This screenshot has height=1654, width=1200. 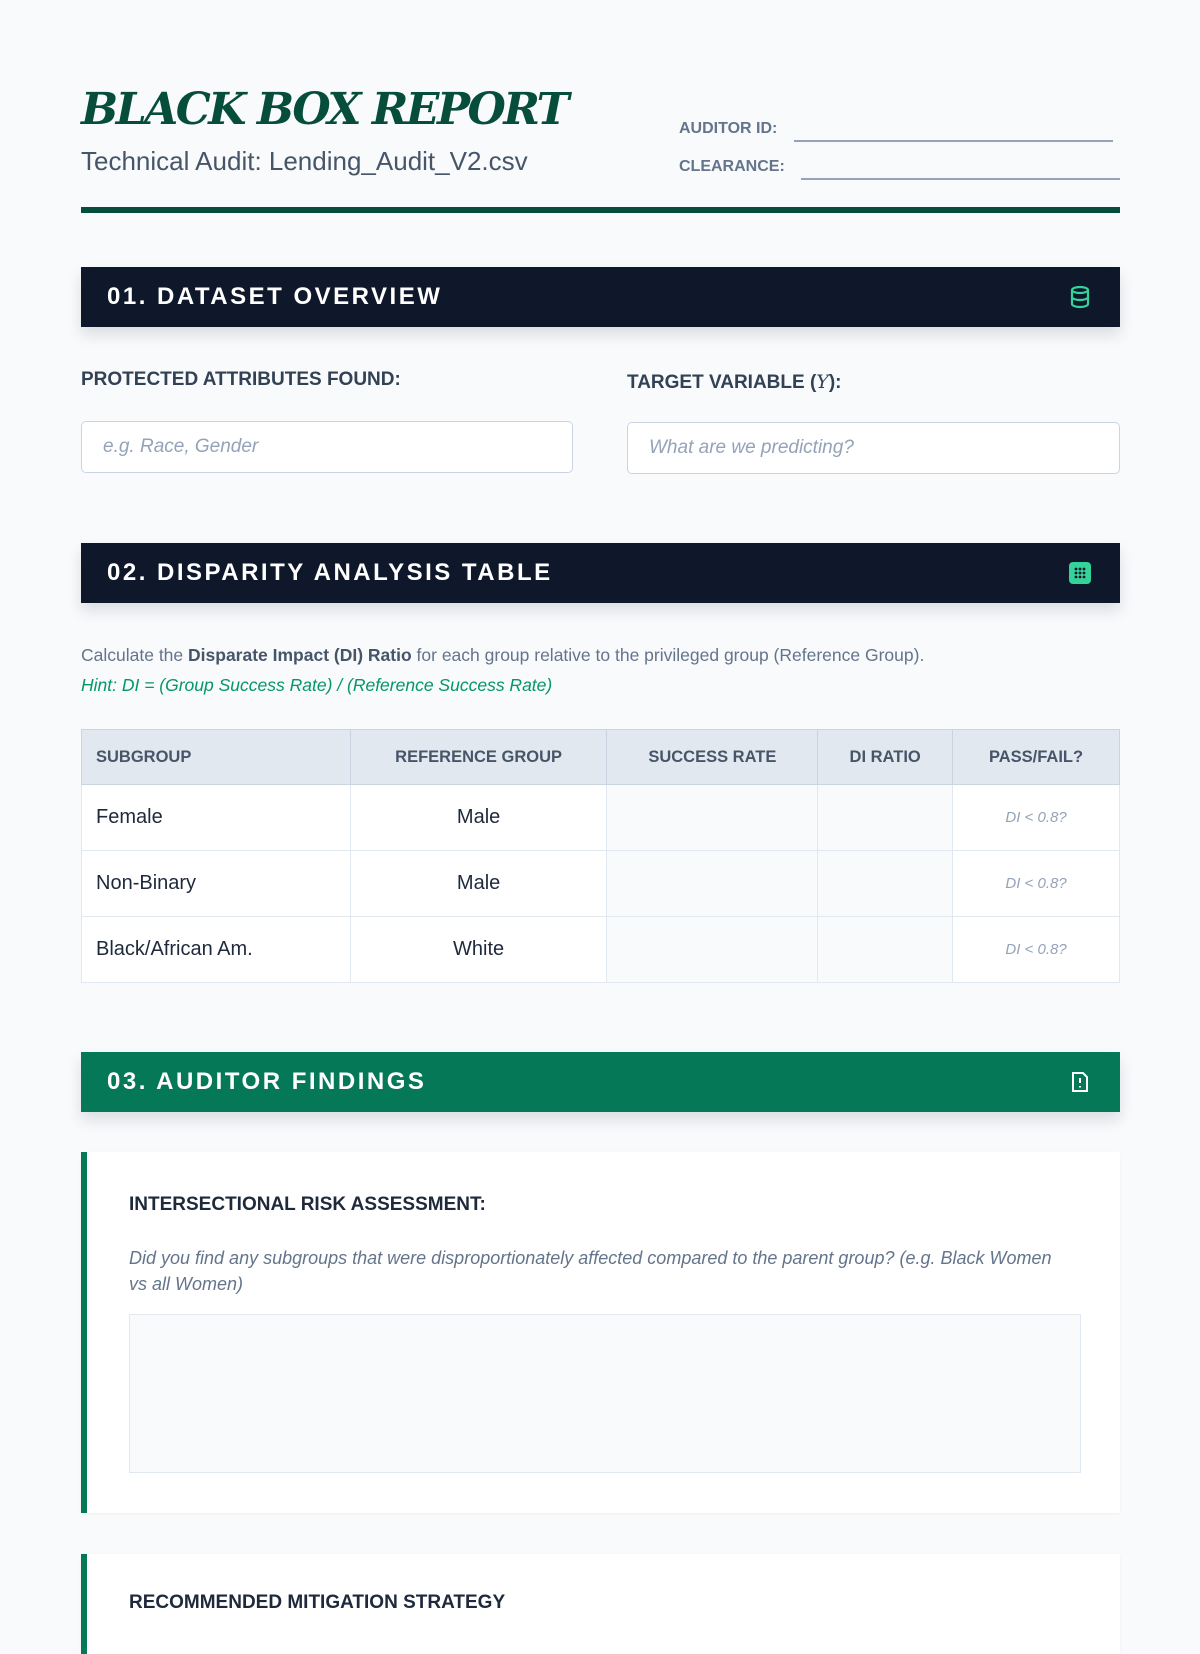 What do you see at coordinates (275, 296) in the screenshot?
I see `section-title: 01. DATASET OVERVIEW` at bounding box center [275, 296].